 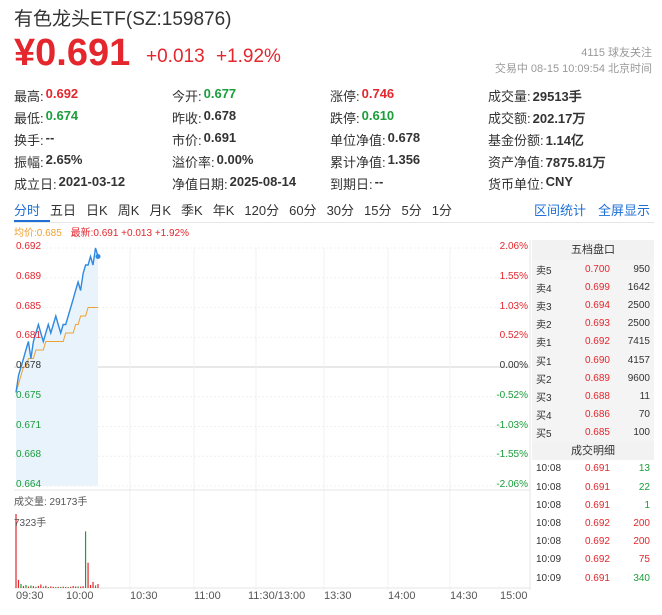 I want to click on orderbook-qty: 950, so click(x=641, y=269).